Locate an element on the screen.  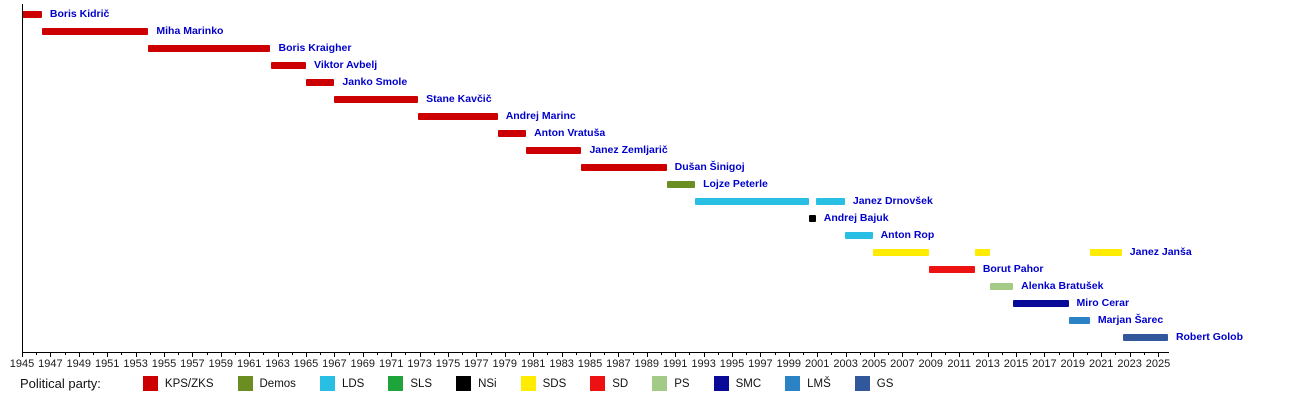
legend-item-smc: SMC is located at coordinates (737, 383).